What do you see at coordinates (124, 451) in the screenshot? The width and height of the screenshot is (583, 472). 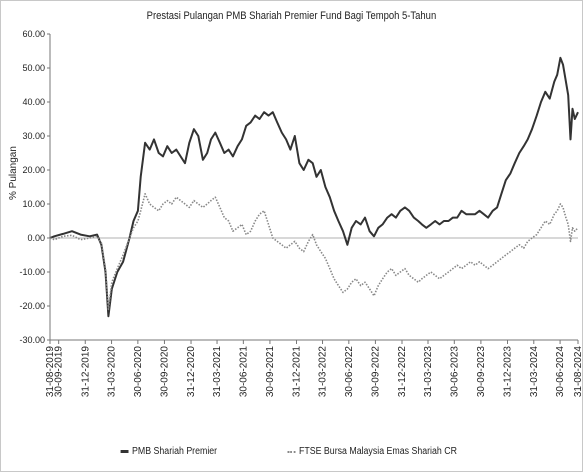 I see `legend-swatch-solid` at bounding box center [124, 451].